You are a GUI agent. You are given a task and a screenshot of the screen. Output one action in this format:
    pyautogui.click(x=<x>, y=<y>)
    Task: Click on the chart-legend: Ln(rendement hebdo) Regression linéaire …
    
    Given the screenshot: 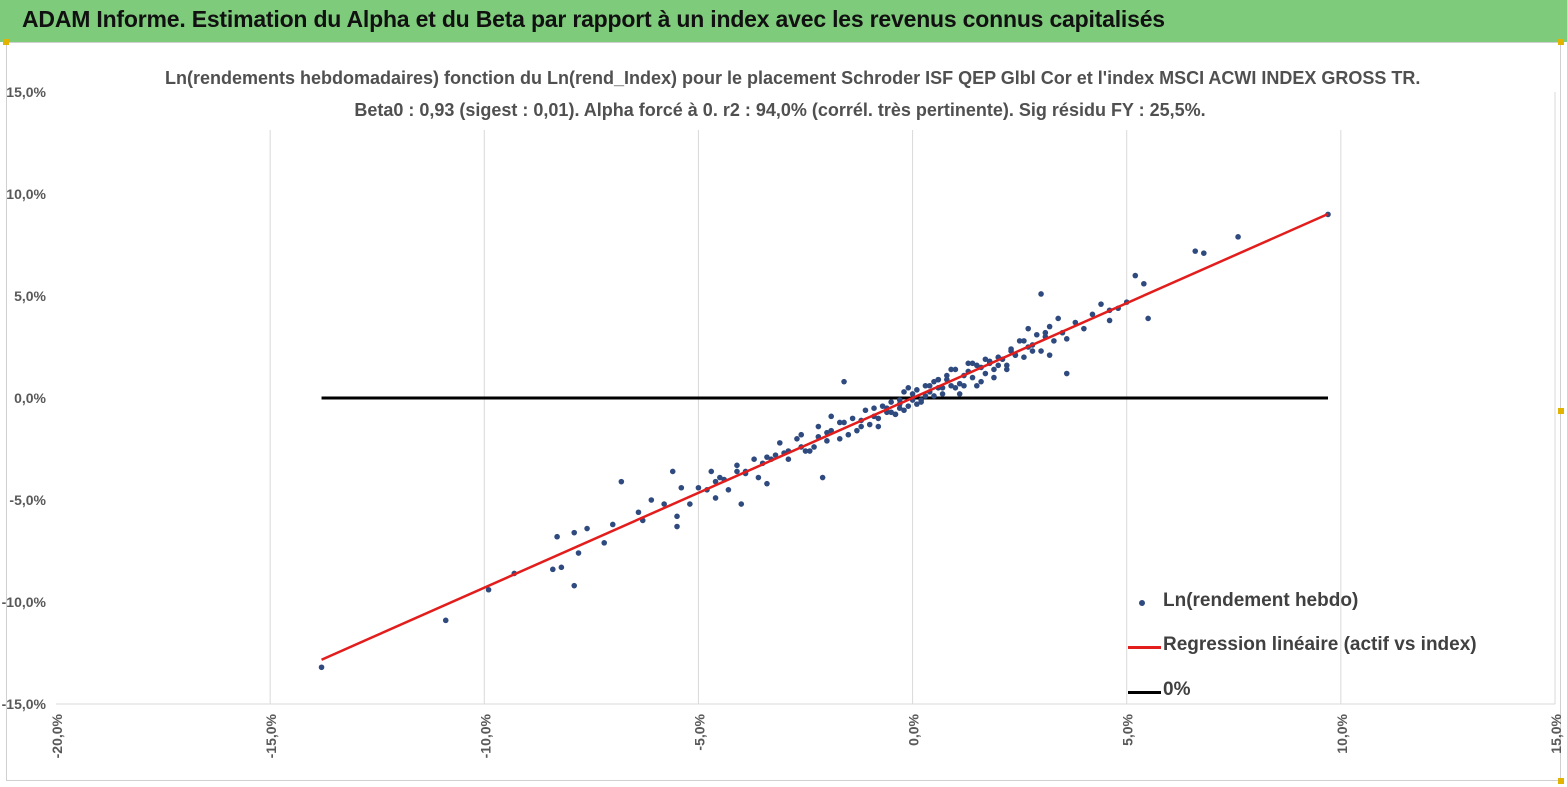 What is the action you would take?
    pyautogui.click(x=1305, y=649)
    